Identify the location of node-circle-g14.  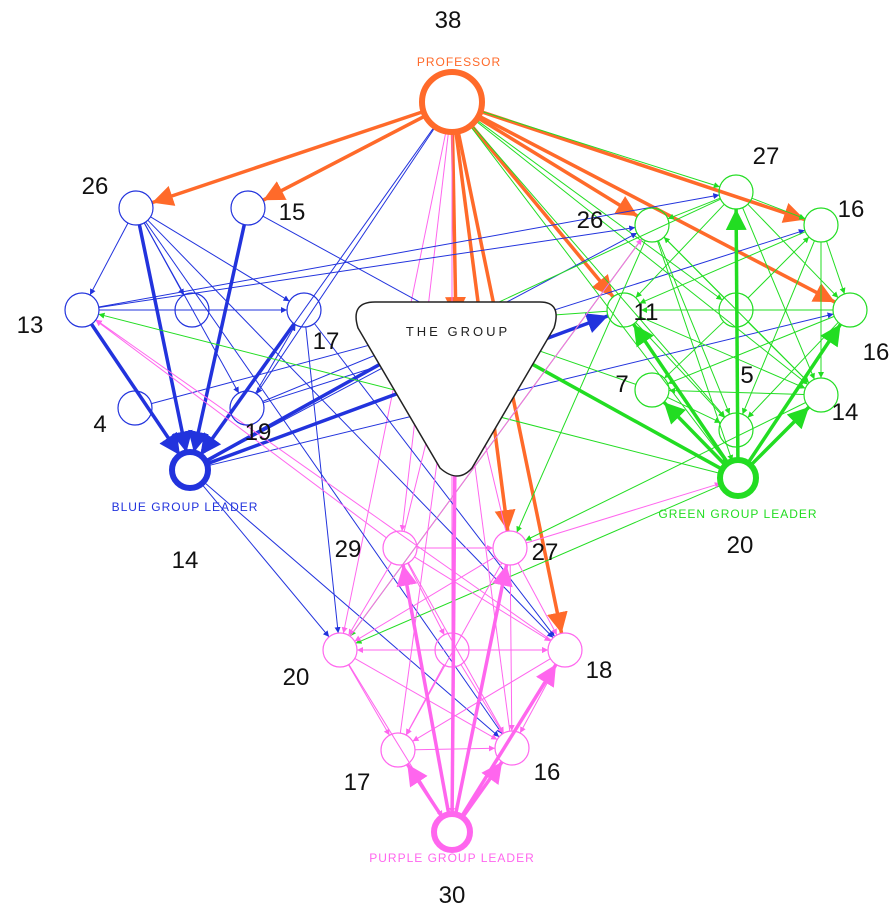
(821, 395).